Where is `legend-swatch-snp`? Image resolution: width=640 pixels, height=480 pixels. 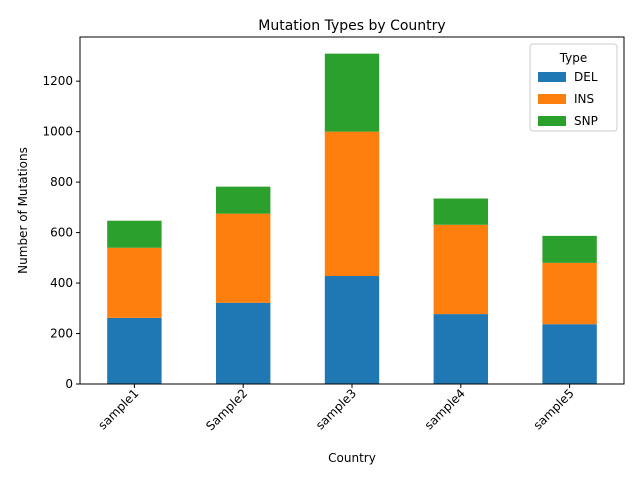
legend-swatch-snp is located at coordinates (552, 121).